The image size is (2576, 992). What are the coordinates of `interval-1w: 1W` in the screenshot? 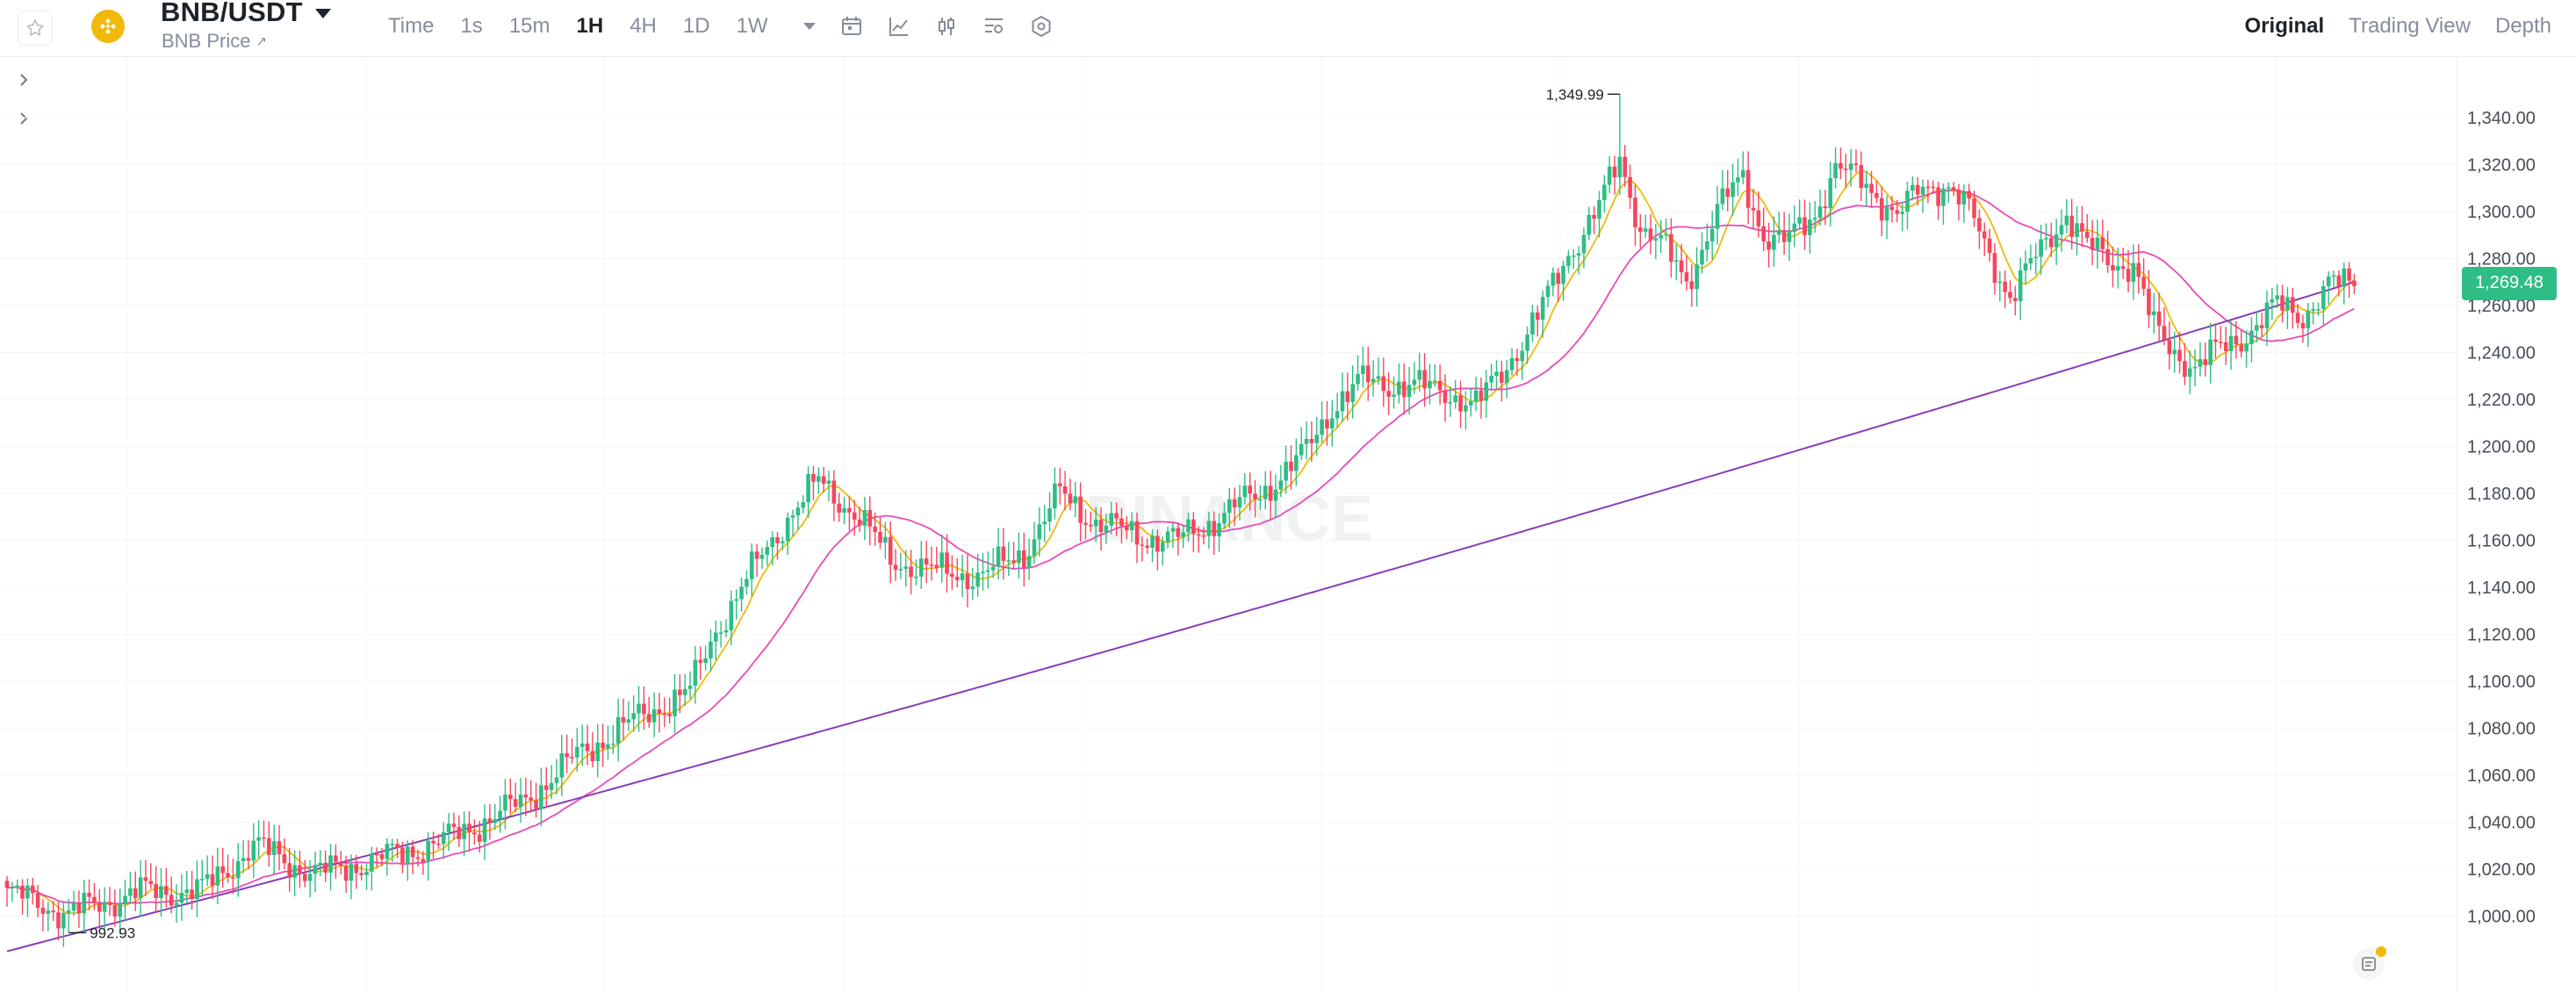 It's located at (752, 26).